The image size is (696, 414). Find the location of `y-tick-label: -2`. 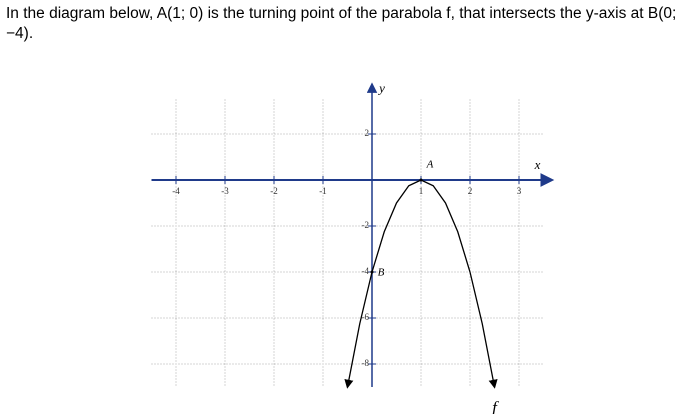

y-tick-label: -2 is located at coordinates (366, 225).